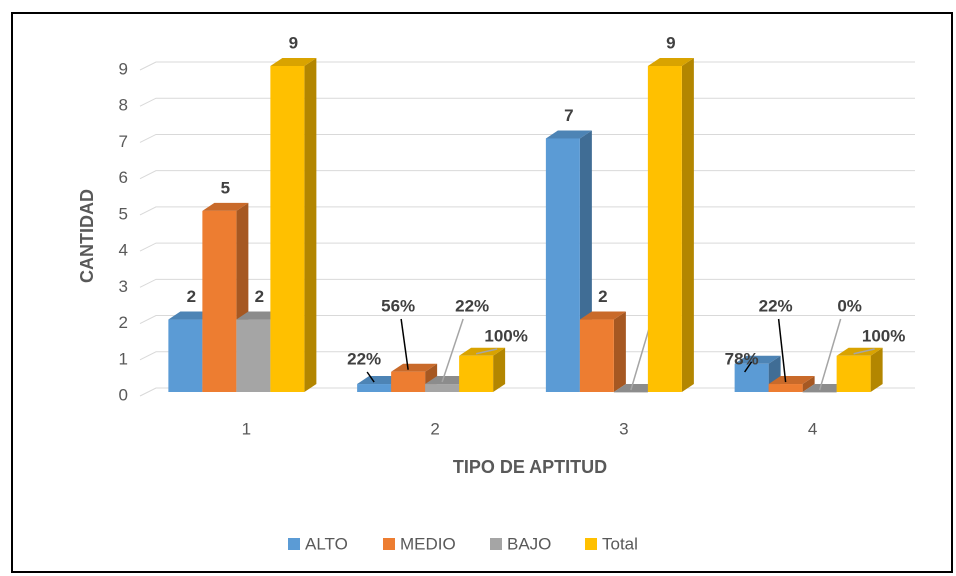 The width and height of the screenshot is (956, 576). What do you see at coordinates (849, 305) in the screenshot?
I see `data-label: 0%` at bounding box center [849, 305].